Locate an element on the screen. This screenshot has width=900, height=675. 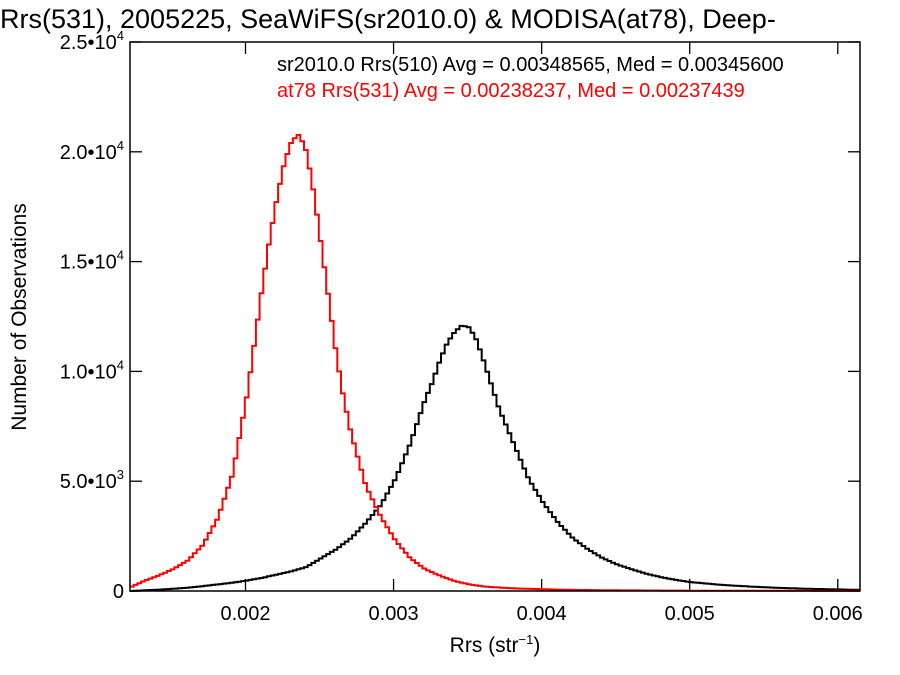
x-tick-label: 0.004 is located at coordinates (542, 614).